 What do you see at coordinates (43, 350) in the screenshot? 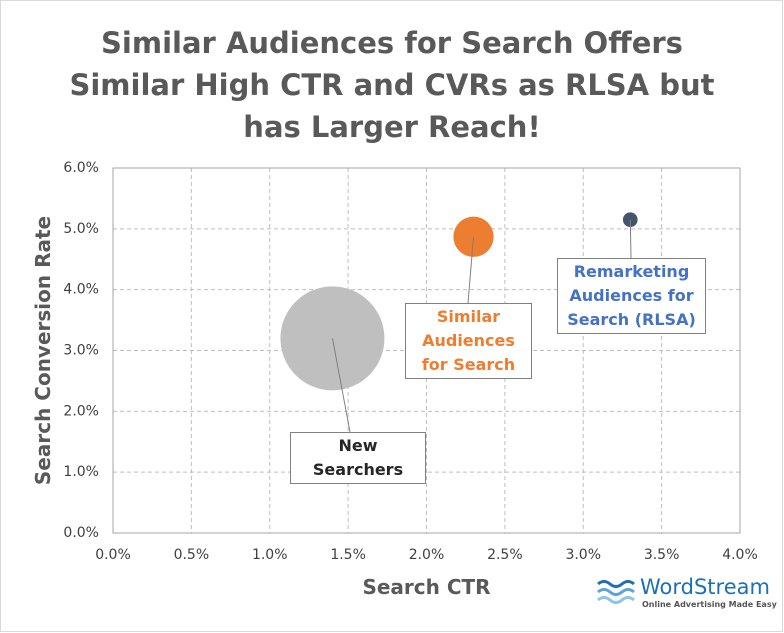
I see `y-axis-label: Search Conversion Rate` at bounding box center [43, 350].